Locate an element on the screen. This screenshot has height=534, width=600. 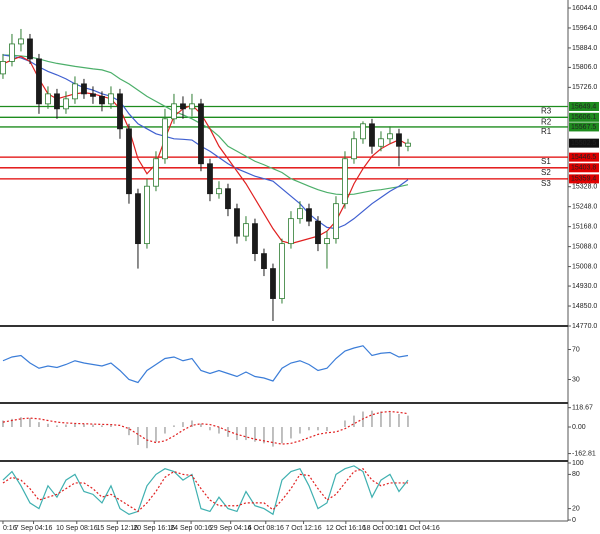
level-name: R2 is located at coordinates (546, 121).